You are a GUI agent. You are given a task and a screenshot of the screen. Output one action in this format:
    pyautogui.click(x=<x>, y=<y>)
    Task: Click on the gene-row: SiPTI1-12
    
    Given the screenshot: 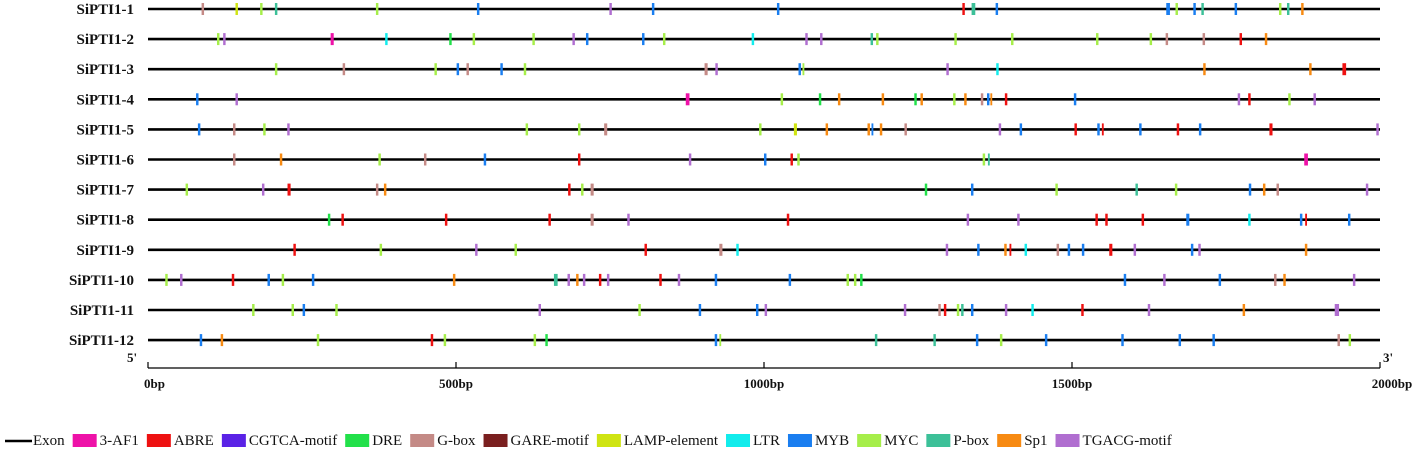 What is the action you would take?
    pyautogui.click(x=724, y=341)
    